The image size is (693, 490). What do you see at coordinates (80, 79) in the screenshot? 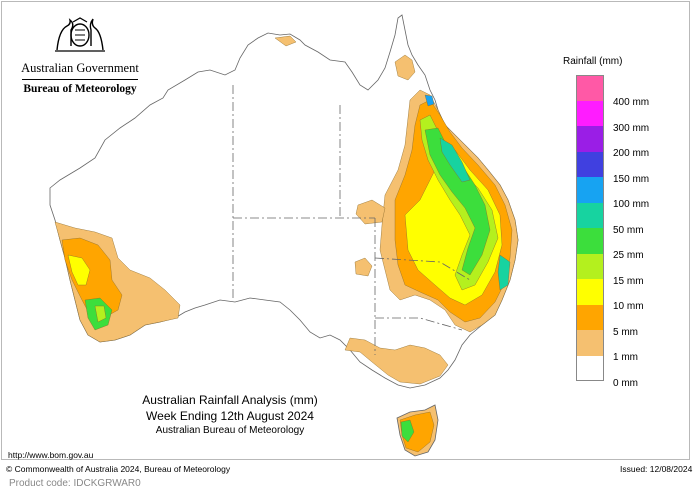
I see `logo-divider` at bounding box center [80, 79].